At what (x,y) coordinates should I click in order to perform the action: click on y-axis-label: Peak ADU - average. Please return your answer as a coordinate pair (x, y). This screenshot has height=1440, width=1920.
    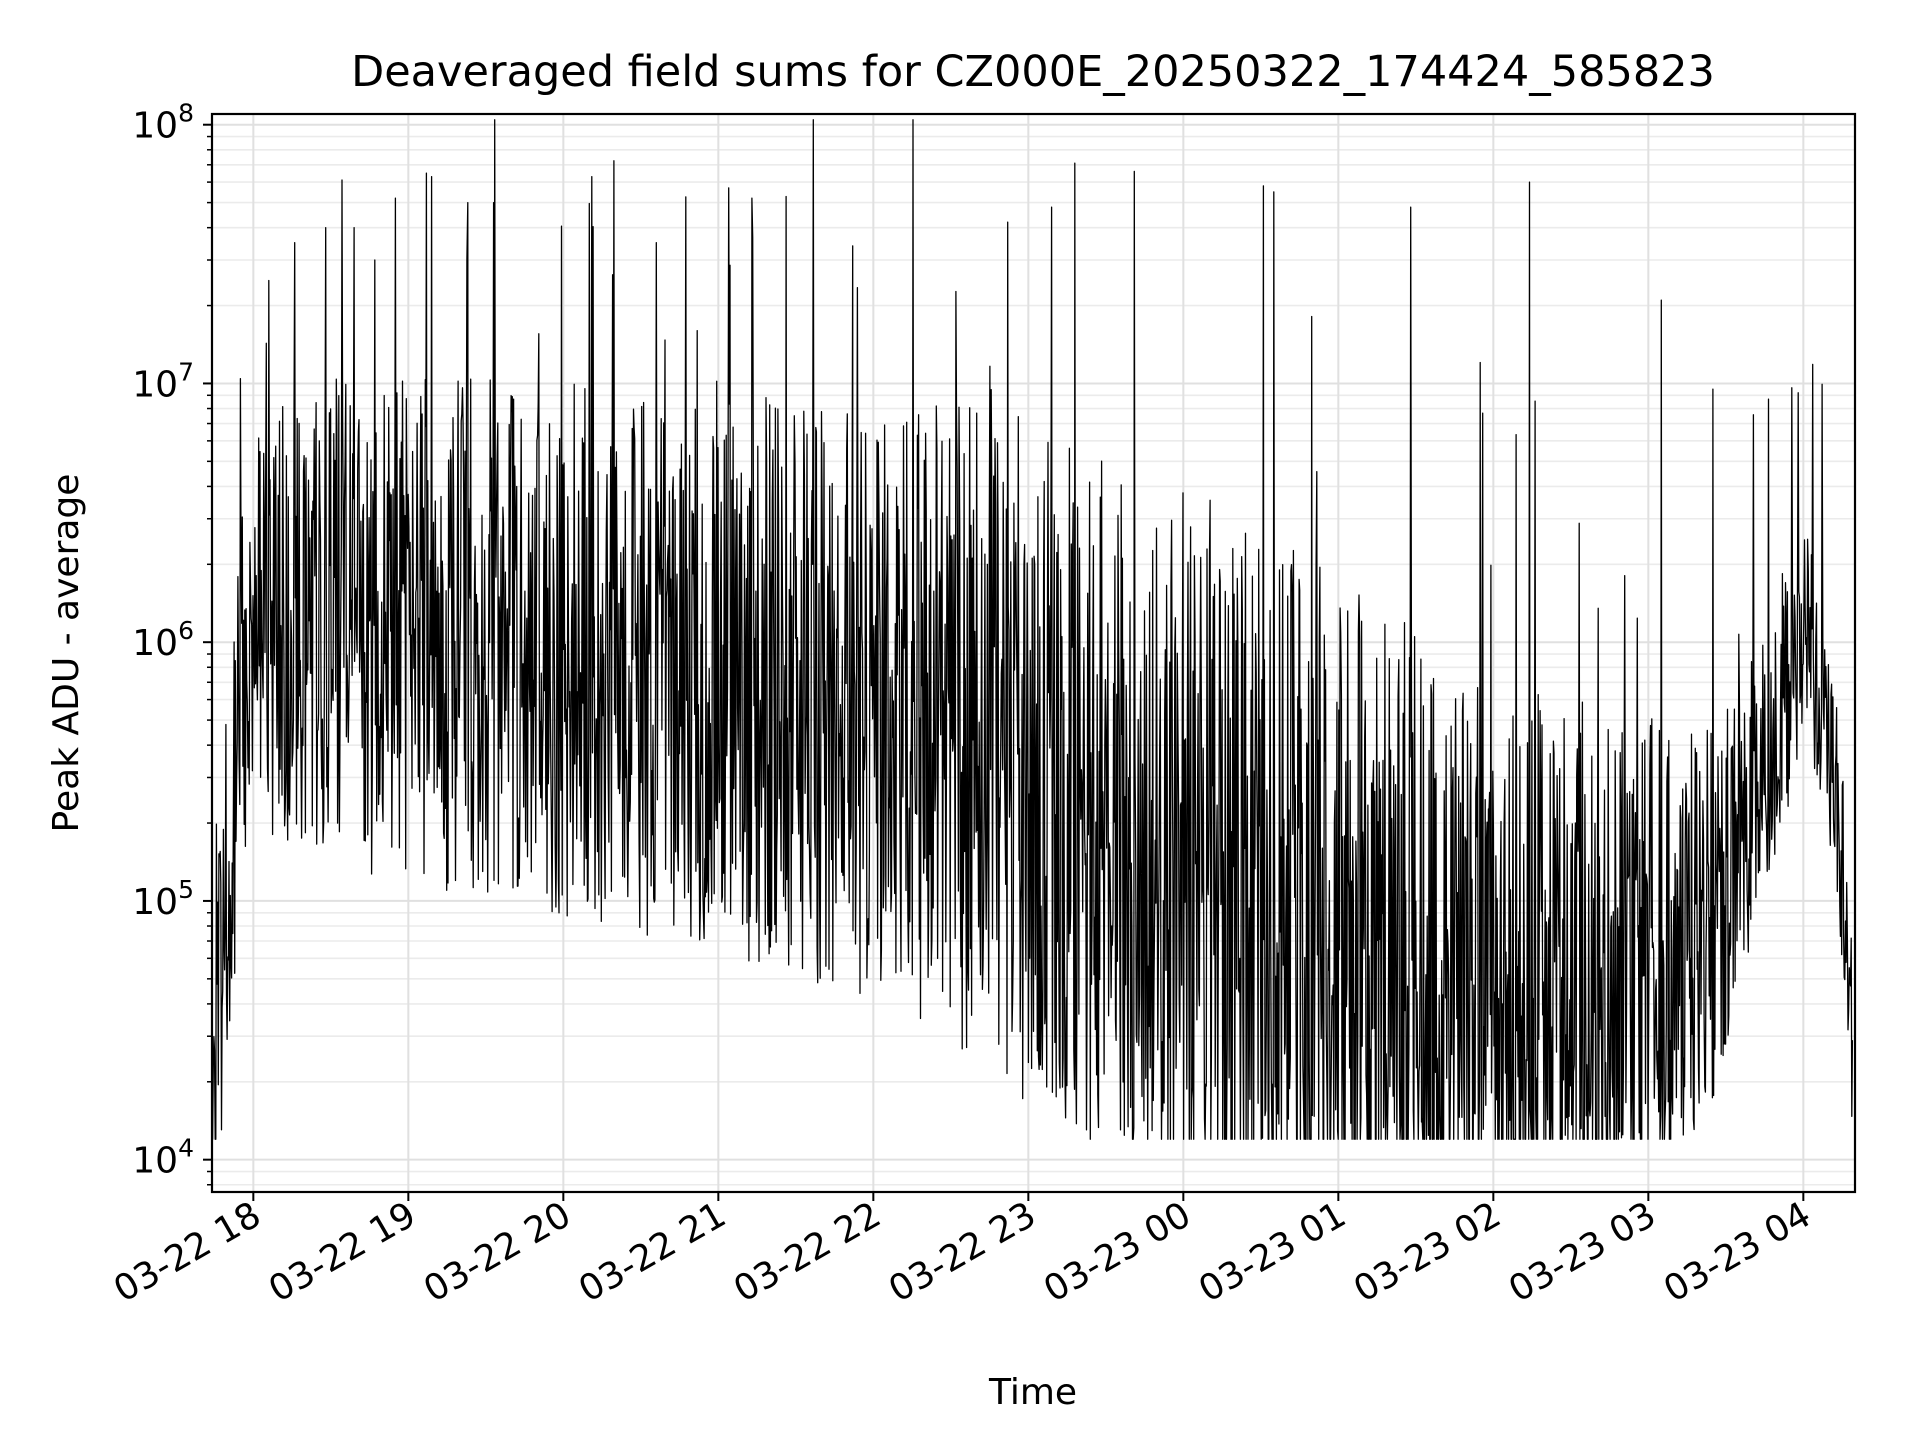
    Looking at the image, I should click on (66, 653).